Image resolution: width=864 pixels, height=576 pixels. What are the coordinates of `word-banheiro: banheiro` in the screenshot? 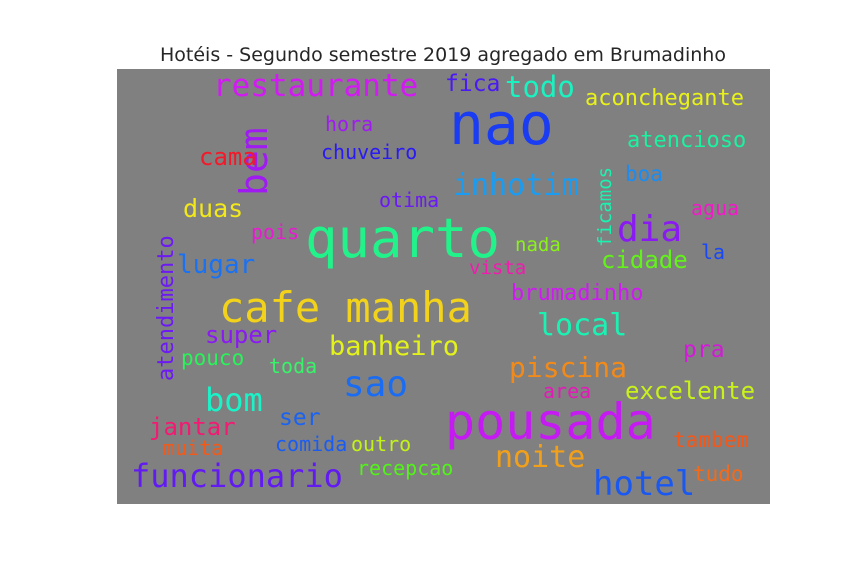 It's located at (394, 346).